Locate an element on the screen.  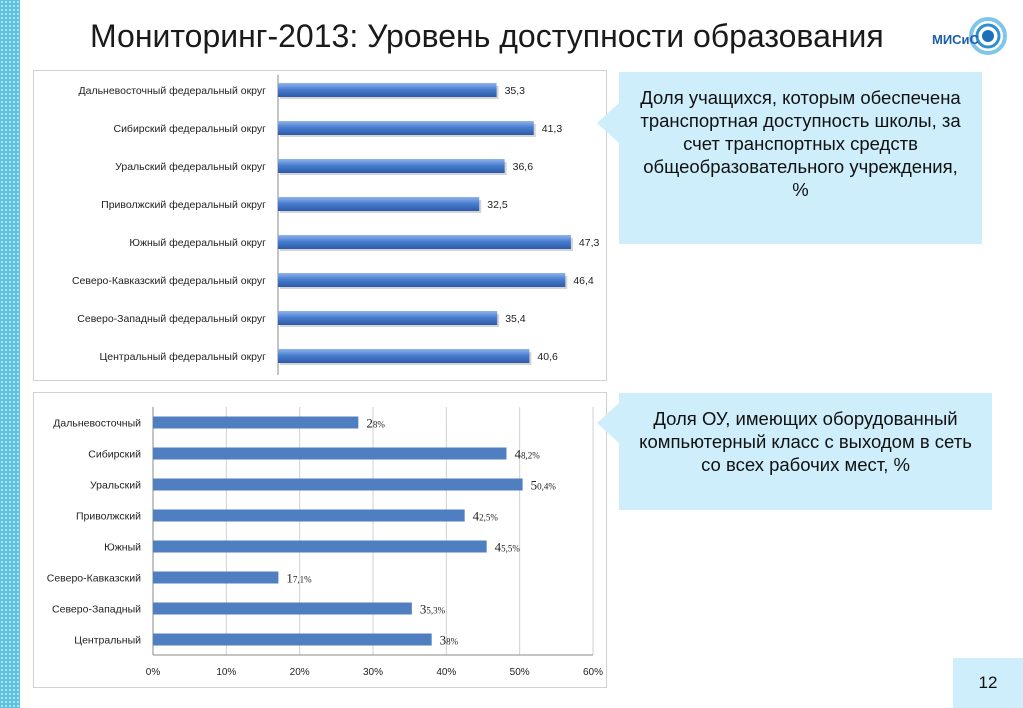
data-label: 35,3% is located at coordinates (433, 609).